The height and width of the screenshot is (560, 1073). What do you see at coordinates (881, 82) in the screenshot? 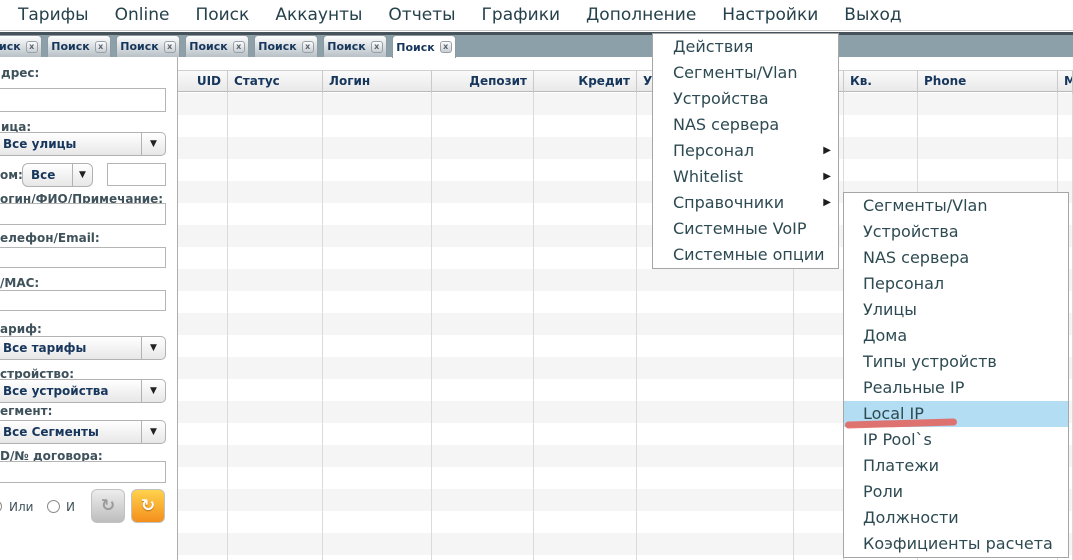
I see `col-header-flat: Кв.` at bounding box center [881, 82].